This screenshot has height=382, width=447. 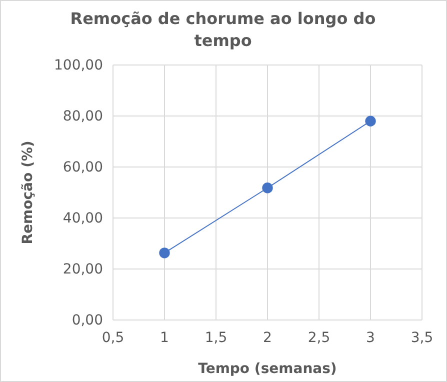 What do you see at coordinates (82, 218) in the screenshot?
I see `y-tick-label: 40,00` at bounding box center [82, 218].